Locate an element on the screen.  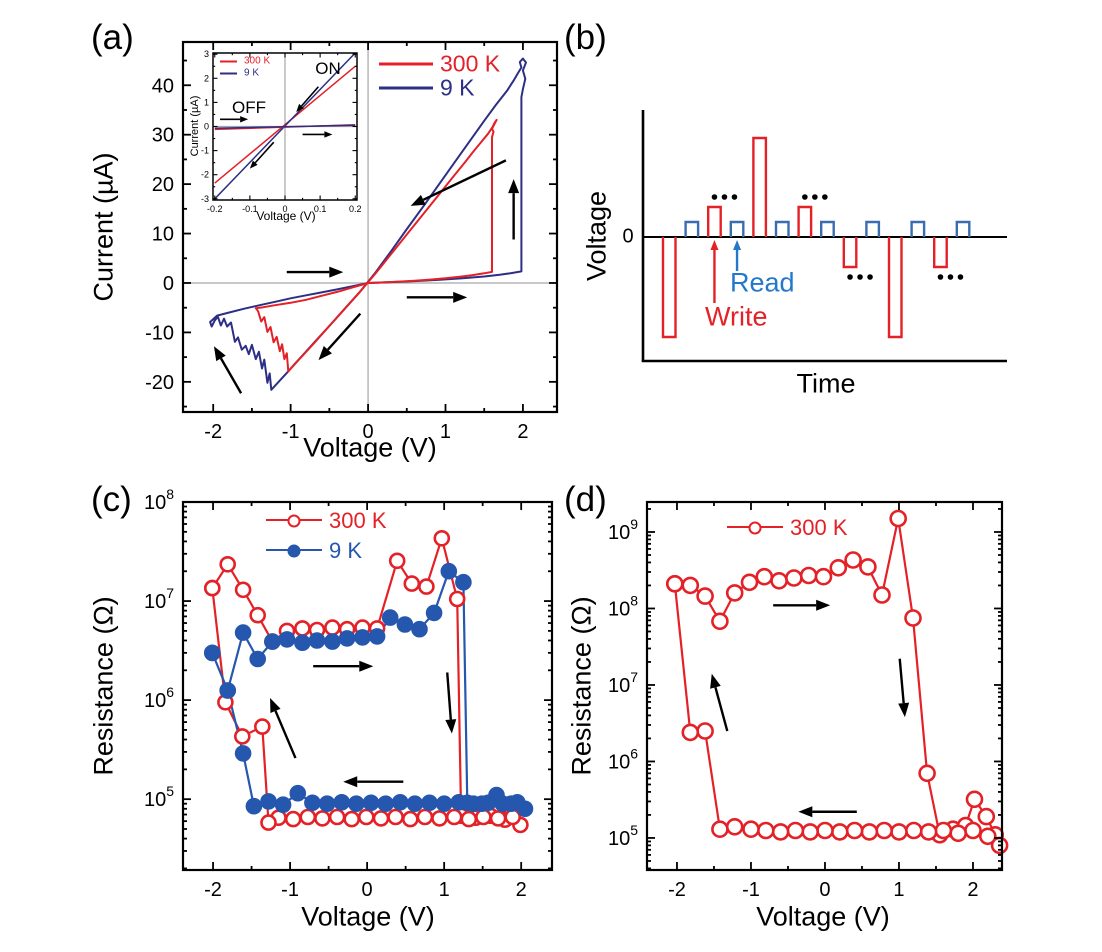
c-legend-300k: 300 K is located at coordinates (326, 521).